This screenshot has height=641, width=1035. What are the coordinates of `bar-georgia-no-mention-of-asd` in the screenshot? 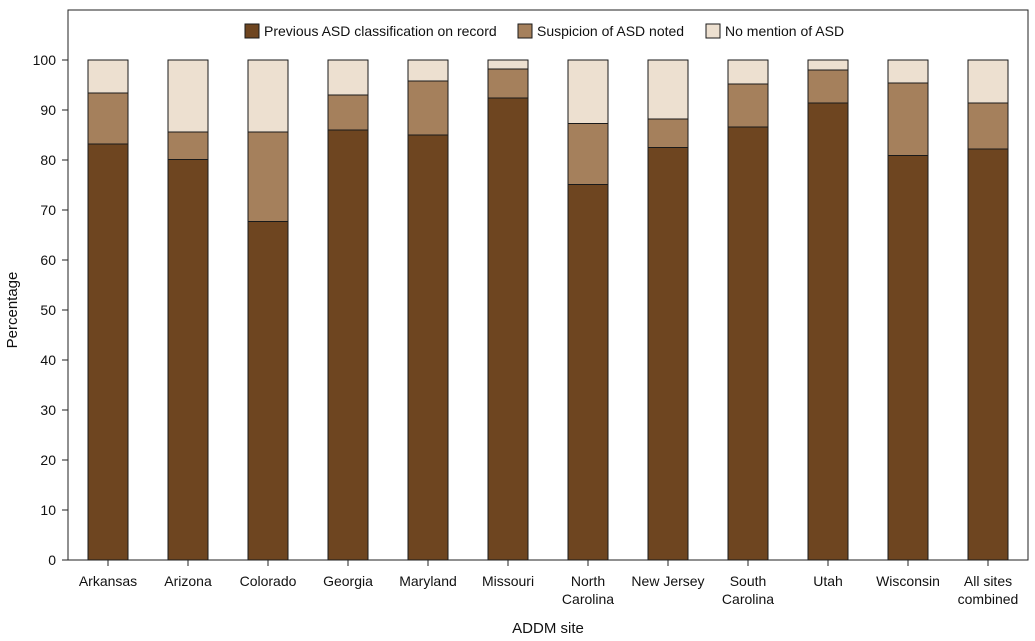 It's located at (348, 77).